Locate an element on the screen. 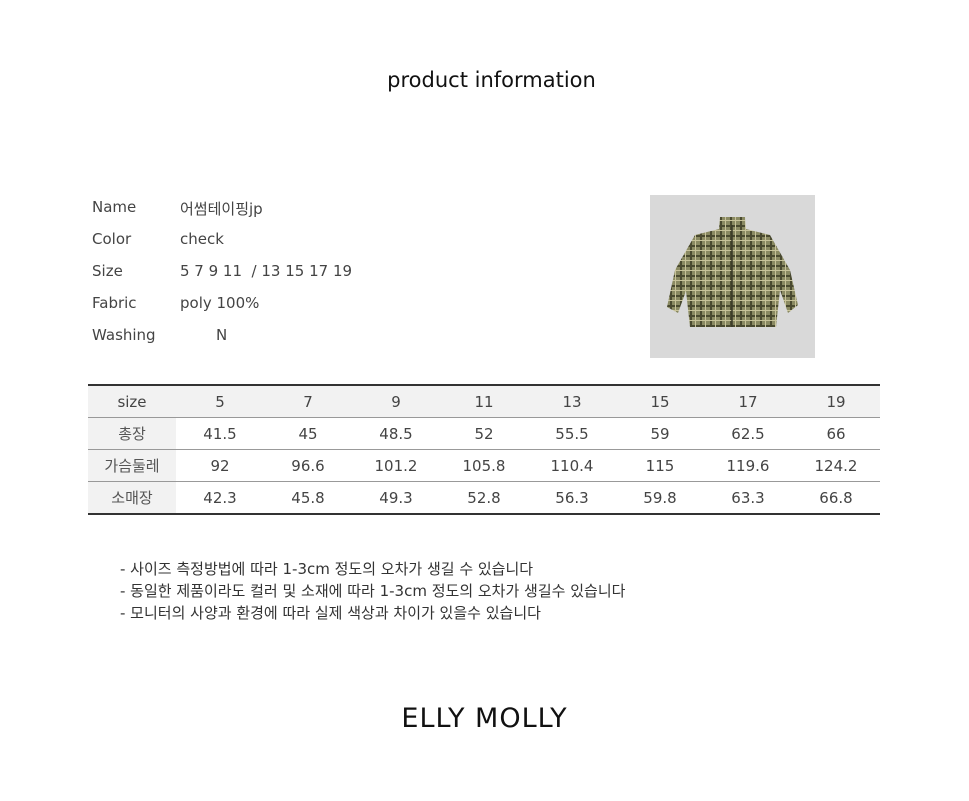 This screenshot has height=801, width=969. header-cell: 11 is located at coordinates (484, 401).